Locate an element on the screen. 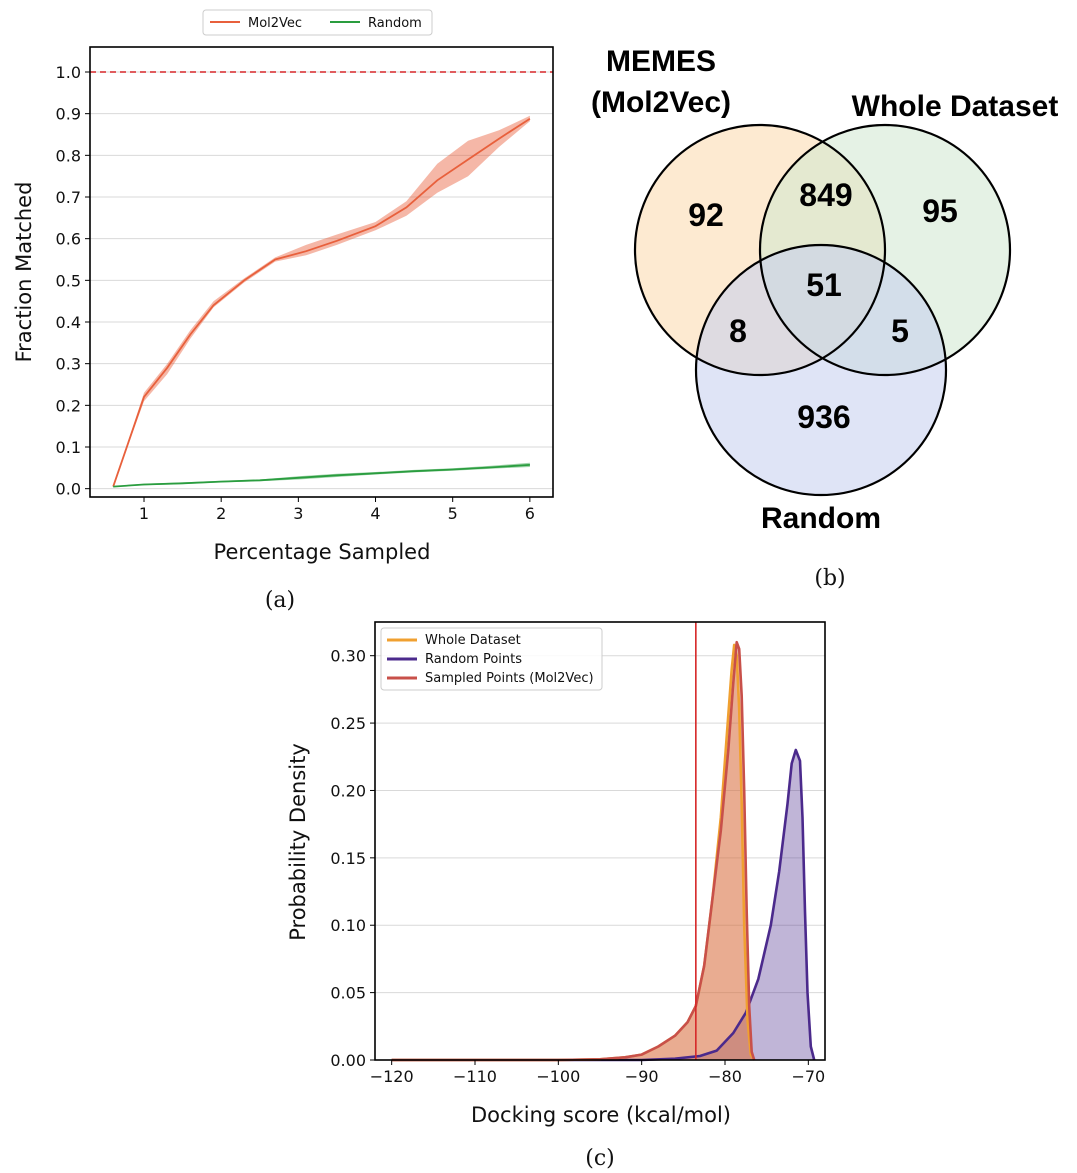  panel-c-y-ticks: 0.00 0.05 0.10 0.15 0.20 0.25 0.30 is located at coordinates (352, 858).